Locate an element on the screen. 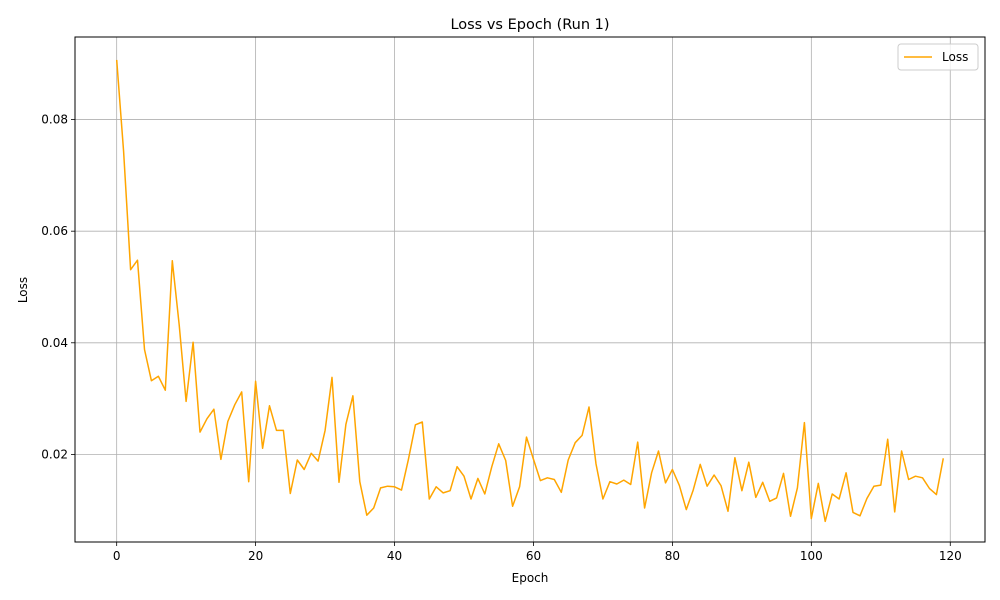  y-axis-label: Loss is located at coordinates (23, 290).